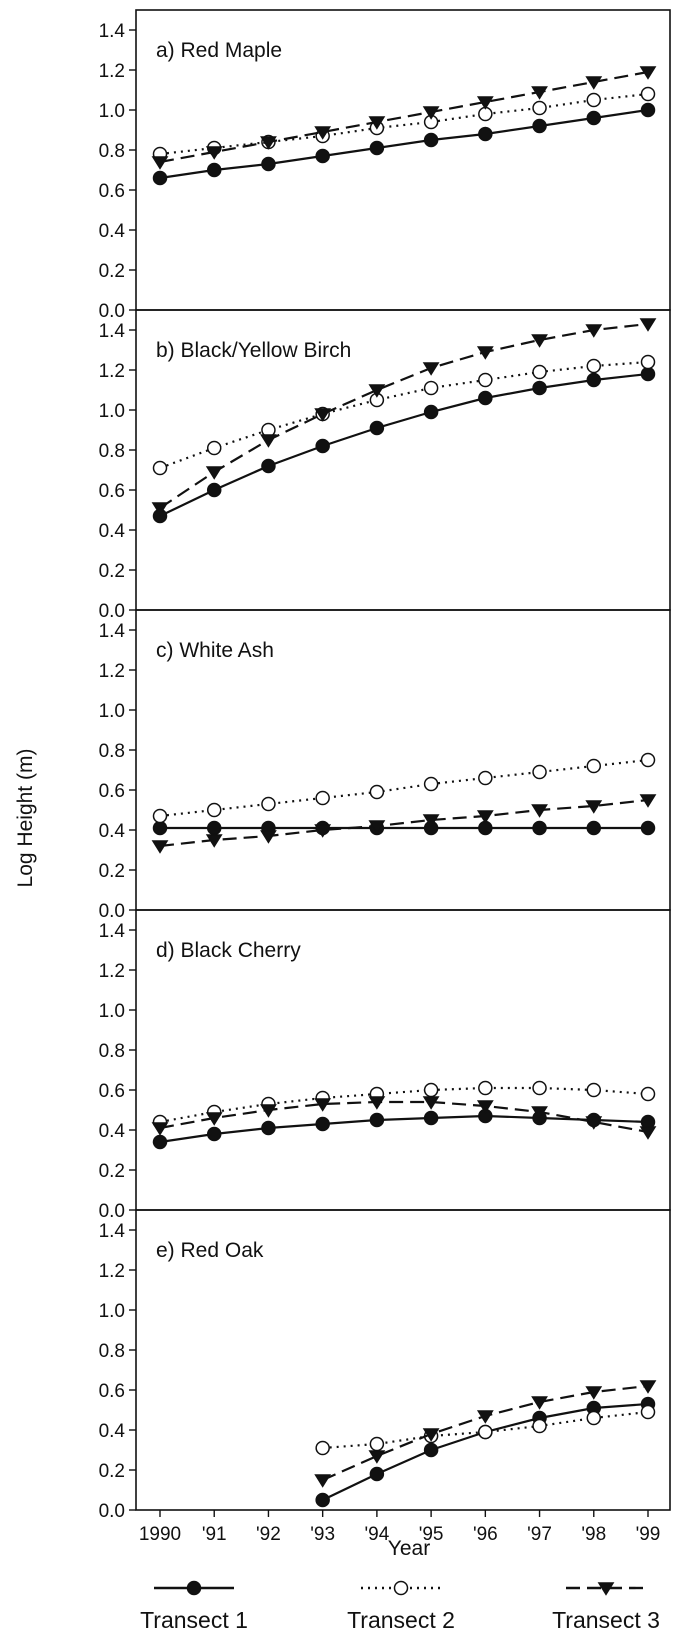 This screenshot has height=1636, width=685. Describe the element at coordinates (431, 1534) in the screenshot. I see `x-tick-label: '95` at that location.